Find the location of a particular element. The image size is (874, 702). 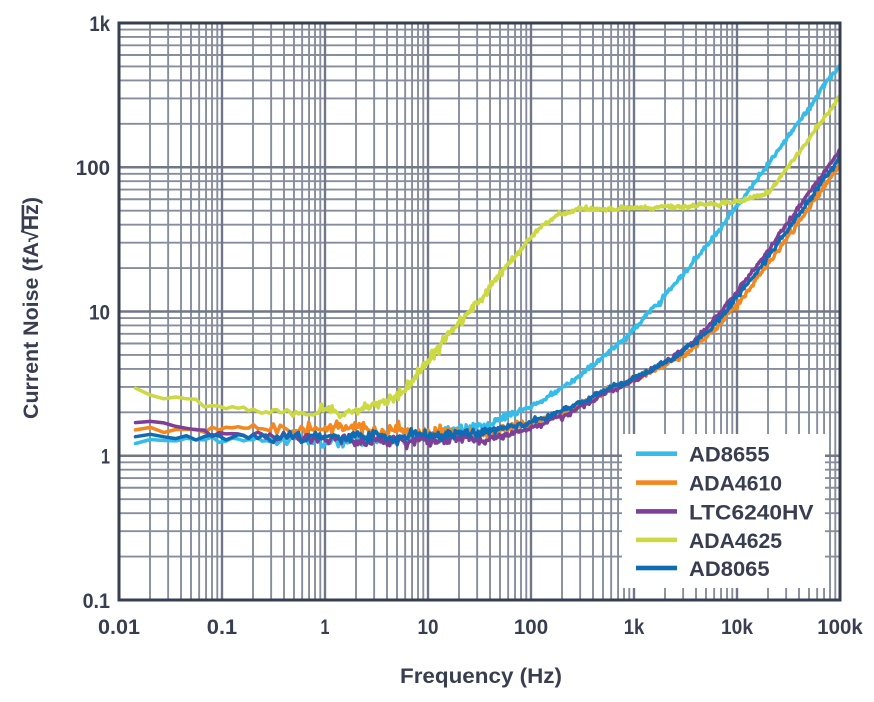

svg-text: AD8065 is located at coordinates (729, 569).